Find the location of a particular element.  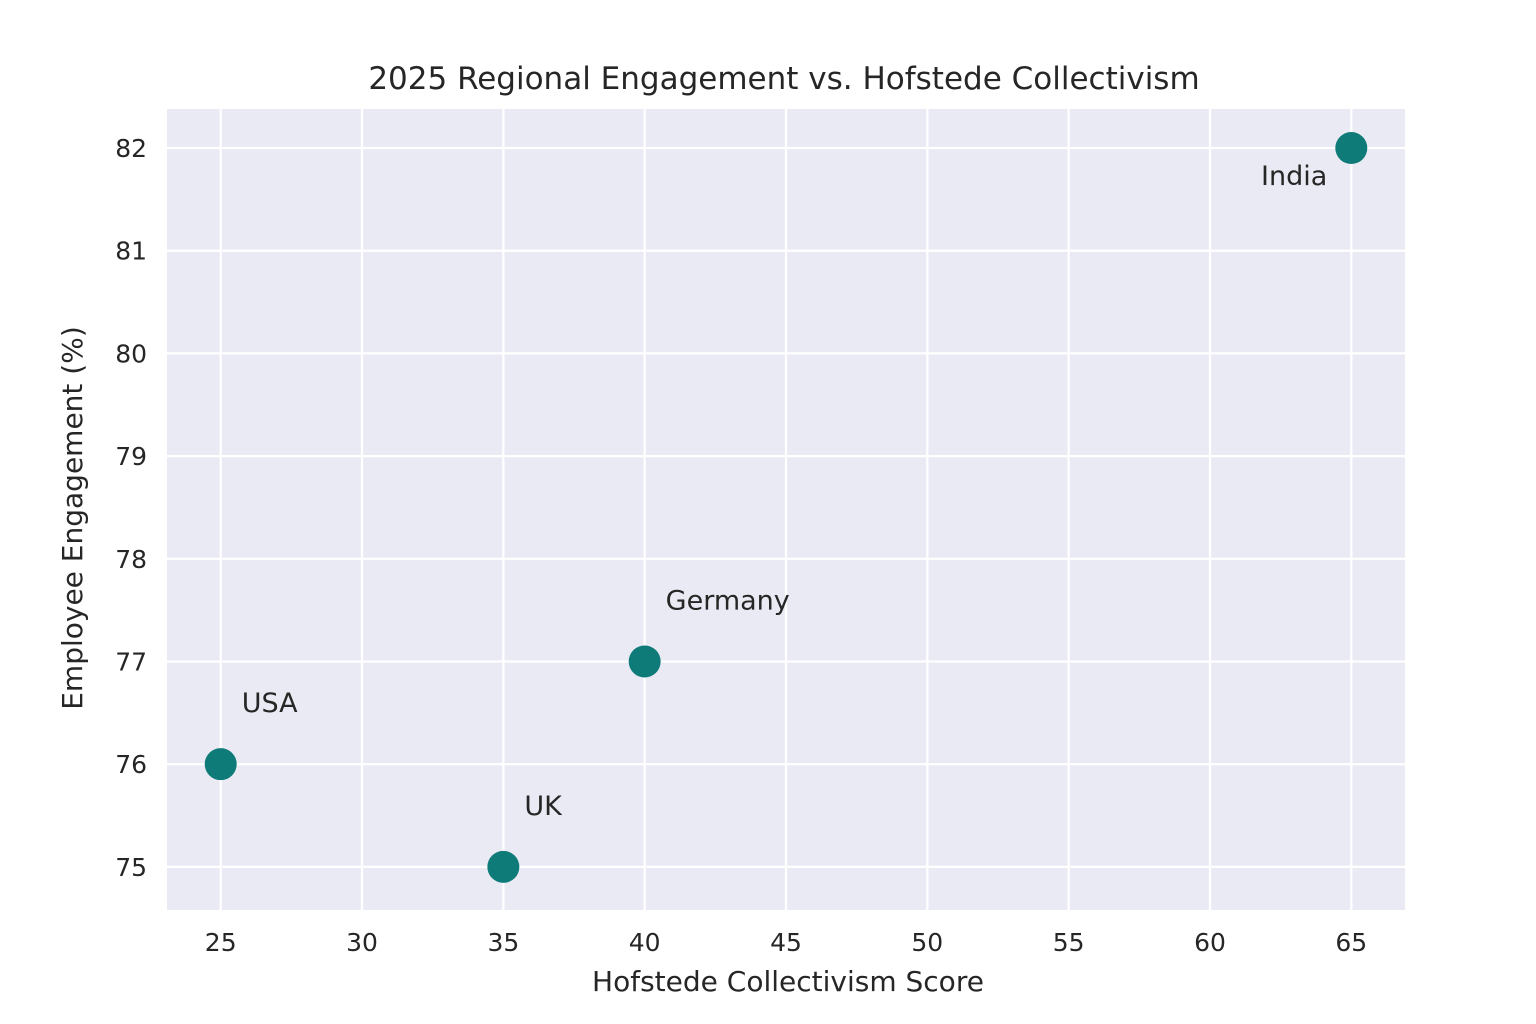

y-tick-label: 77 is located at coordinates (131, 661).